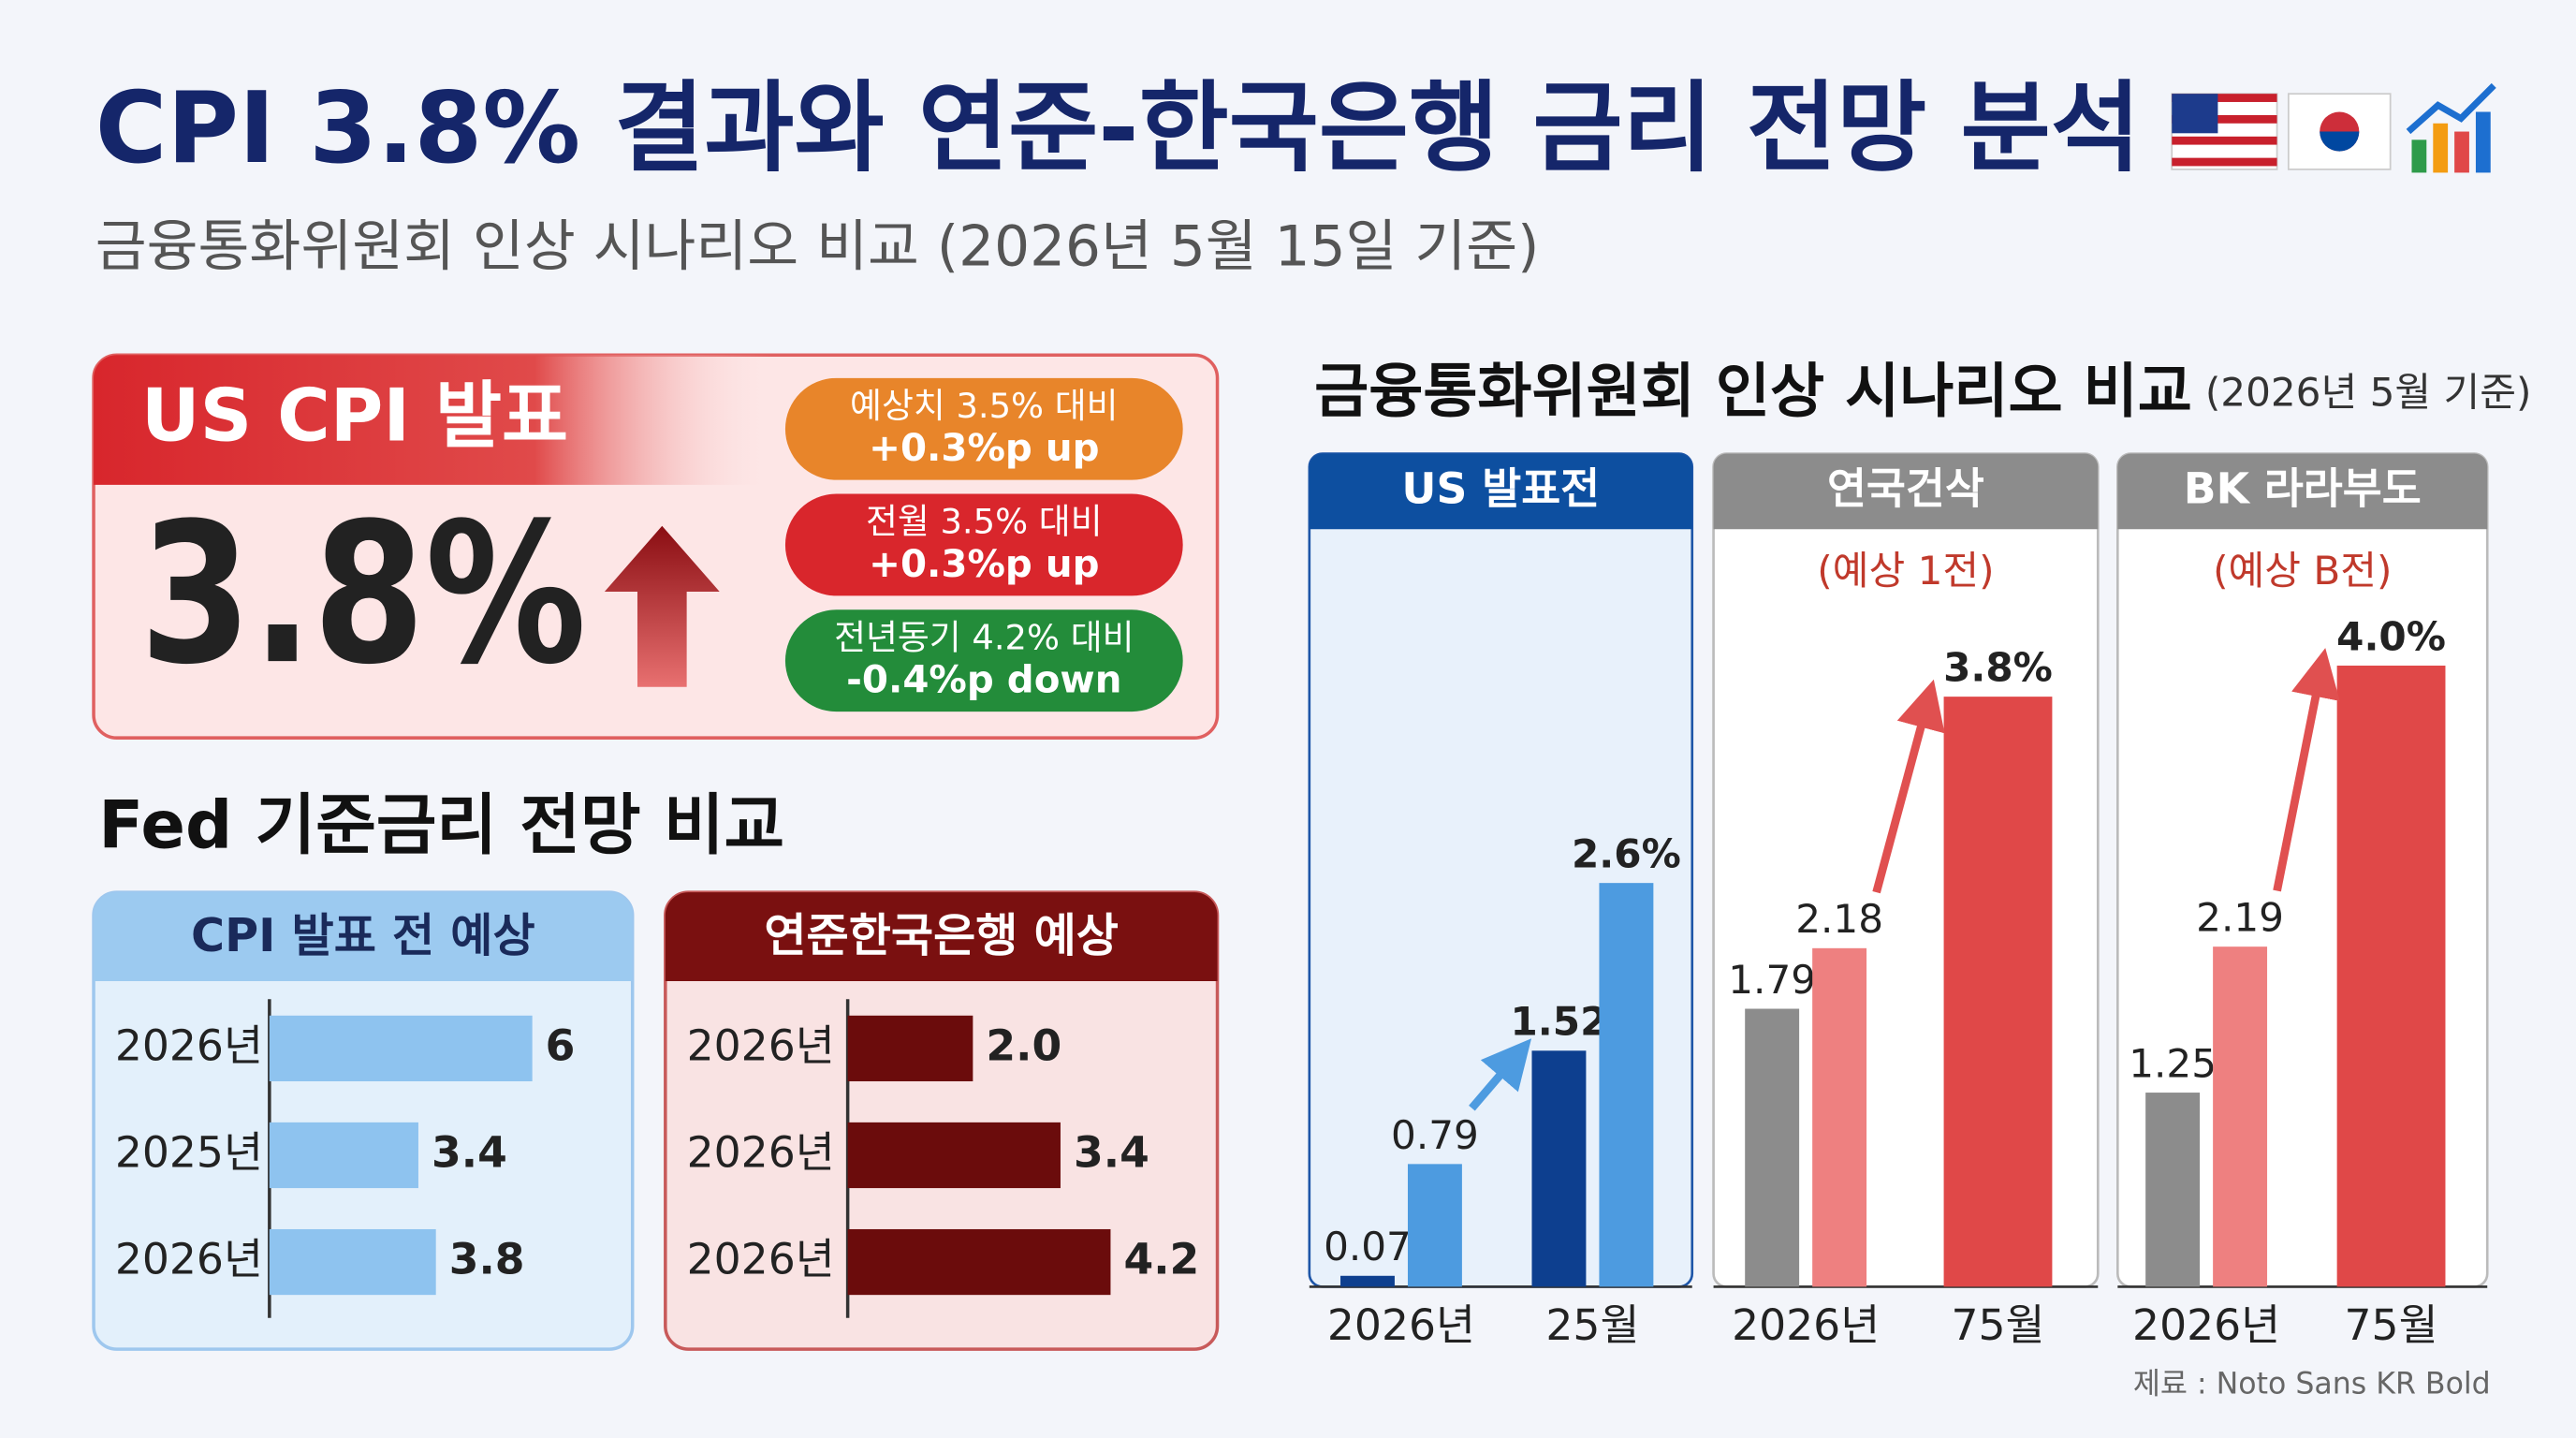 Image resolution: width=2576 pixels, height=1438 pixels. I want to click on footer: 제료 : Noto Sans KR Bold, so click(2312, 1384).